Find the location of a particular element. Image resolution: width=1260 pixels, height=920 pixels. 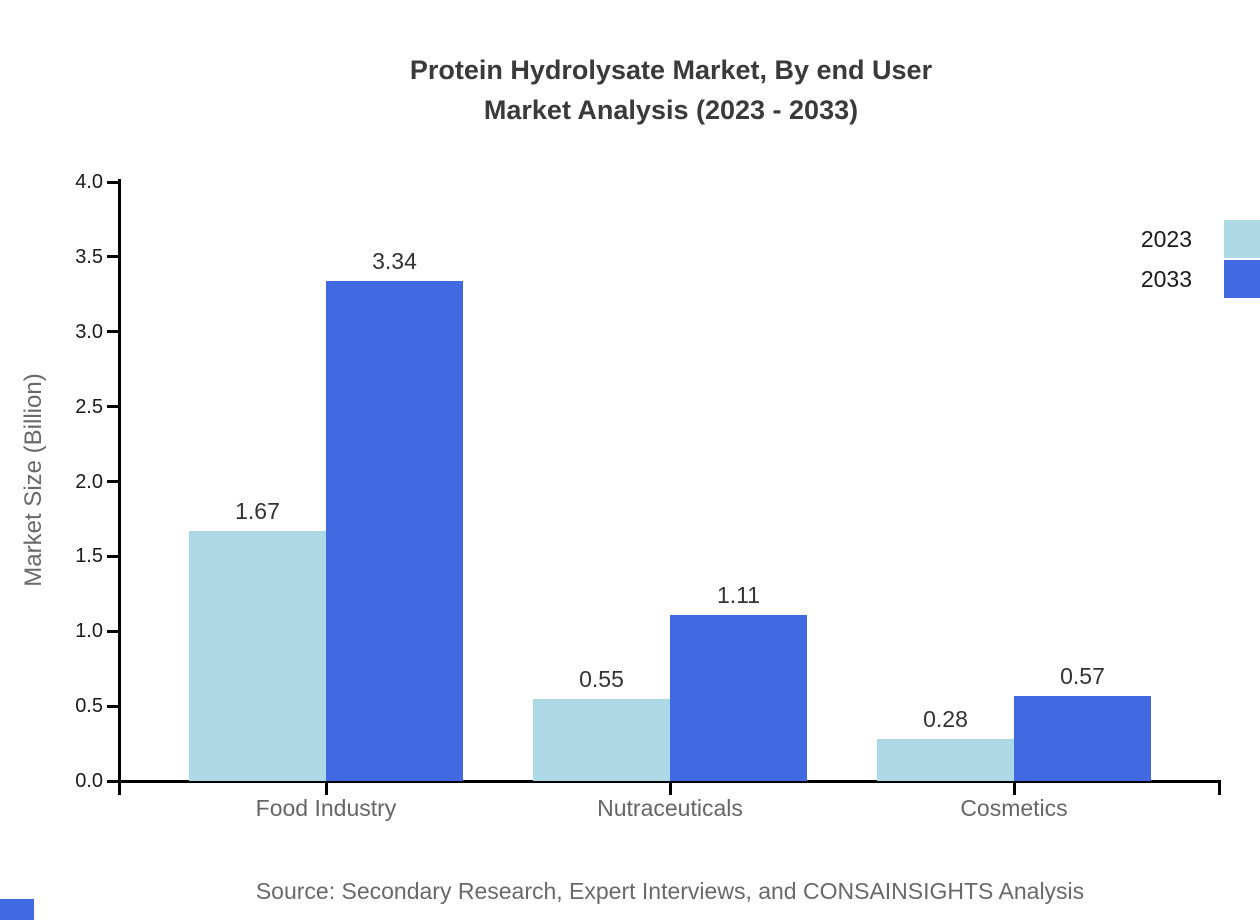

y-tick-label: 4.0 is located at coordinates (89, 182).